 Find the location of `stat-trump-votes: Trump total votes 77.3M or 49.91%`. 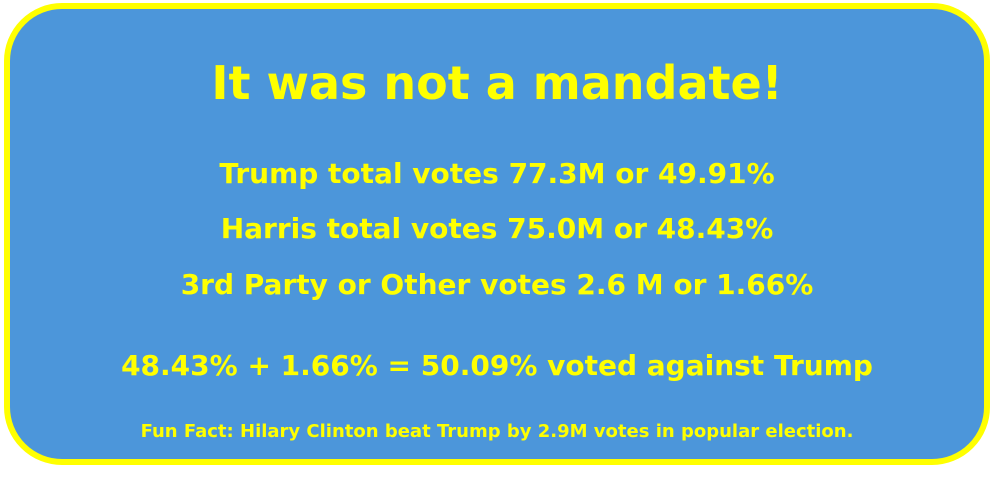

stat-trump-votes: Trump total votes 77.3M or 49.91% is located at coordinates (497, 173).